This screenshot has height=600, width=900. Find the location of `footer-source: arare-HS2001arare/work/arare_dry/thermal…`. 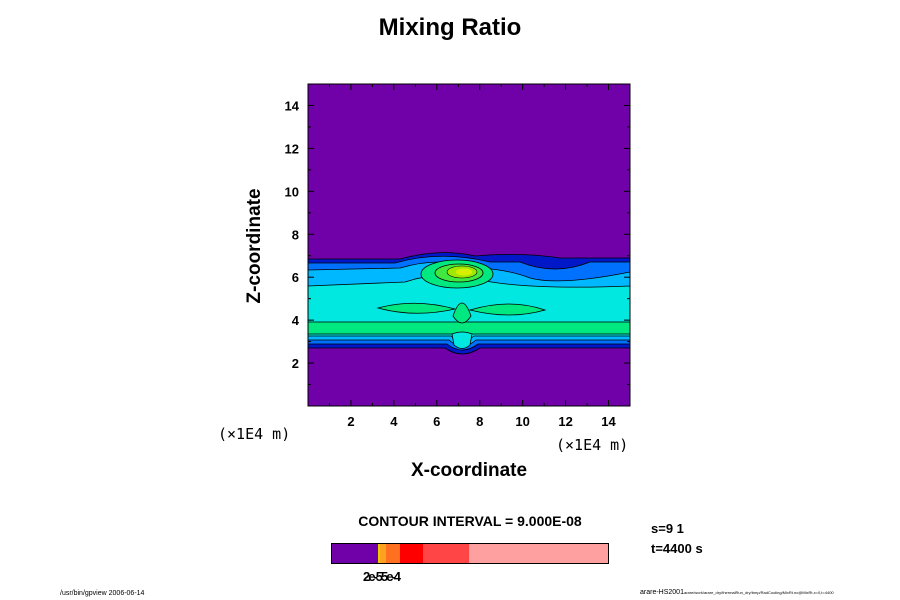

footer-source: arare-HS2001arare/work/arare_dry/thermal… is located at coordinates (737, 592).